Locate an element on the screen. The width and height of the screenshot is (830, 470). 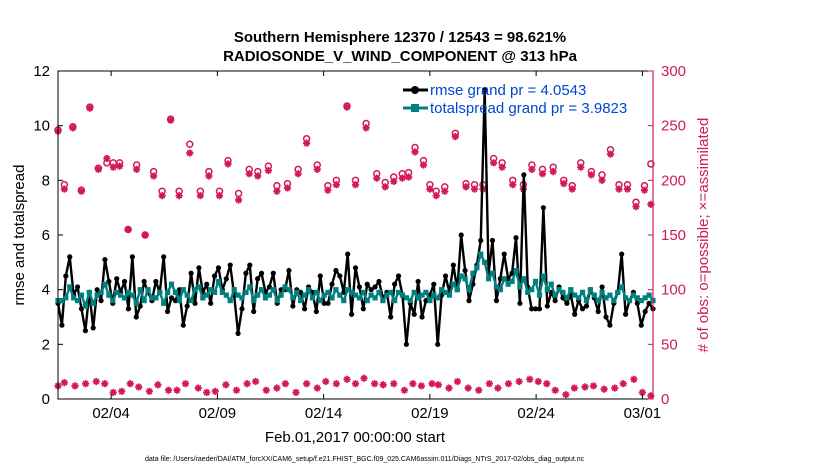
y-right-tick-label: 250 is located at coordinates (673, 126).